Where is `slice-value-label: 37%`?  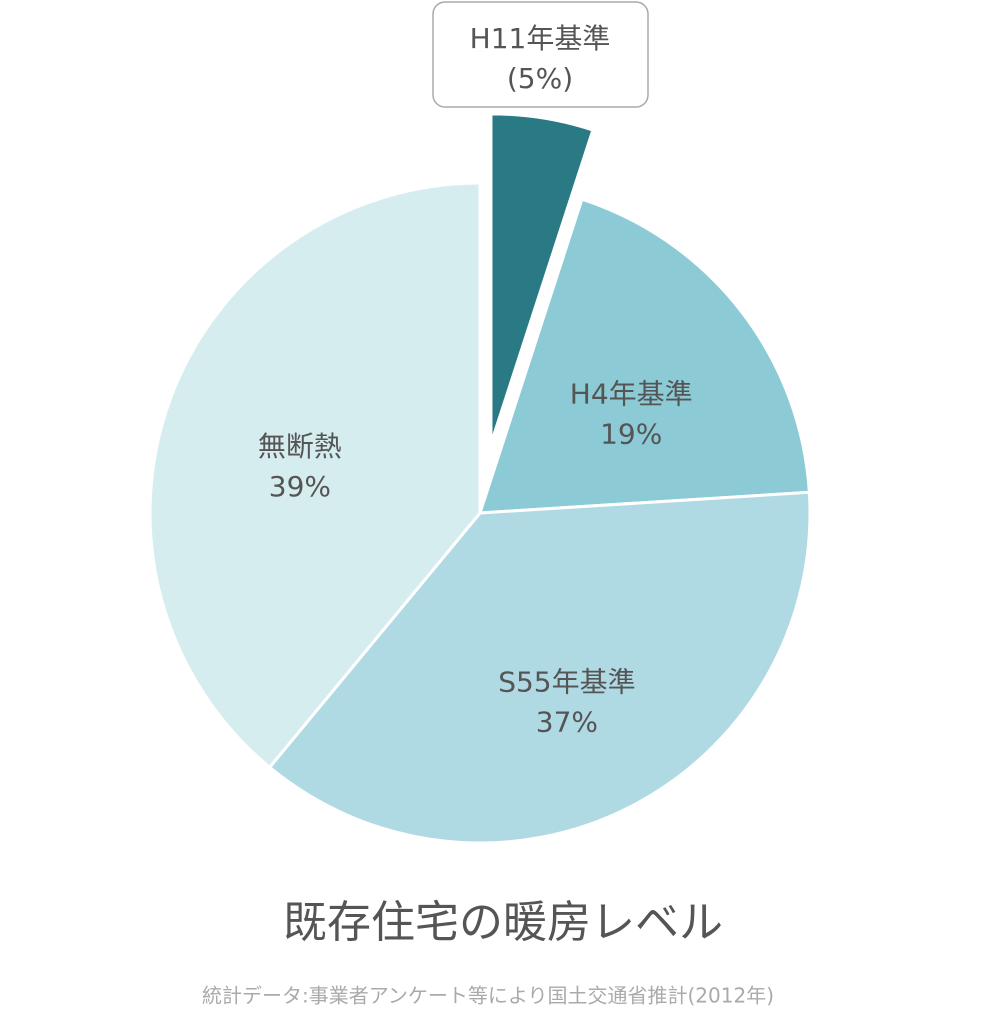
slice-value-label: 37% is located at coordinates (567, 722).